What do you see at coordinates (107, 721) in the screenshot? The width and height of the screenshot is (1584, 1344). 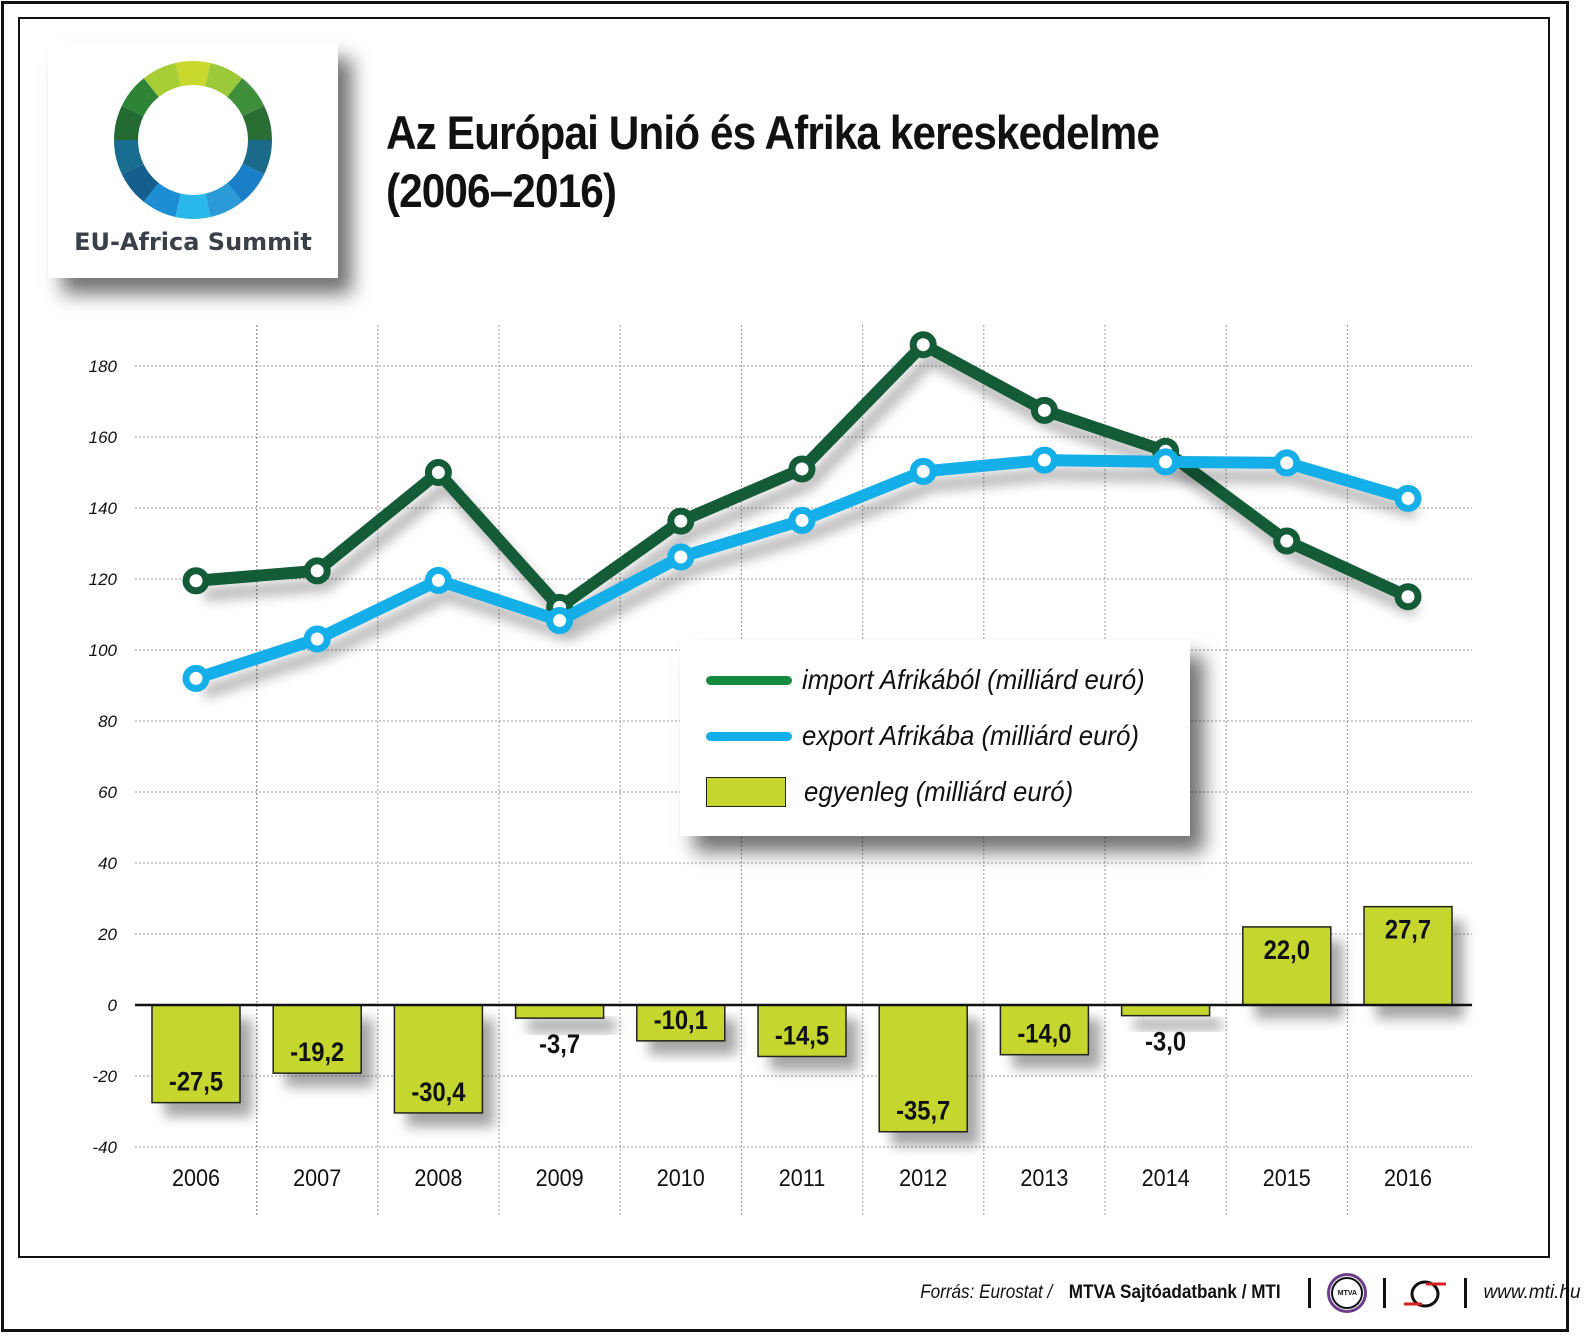 I see `y-tick-label: 80` at bounding box center [107, 721].